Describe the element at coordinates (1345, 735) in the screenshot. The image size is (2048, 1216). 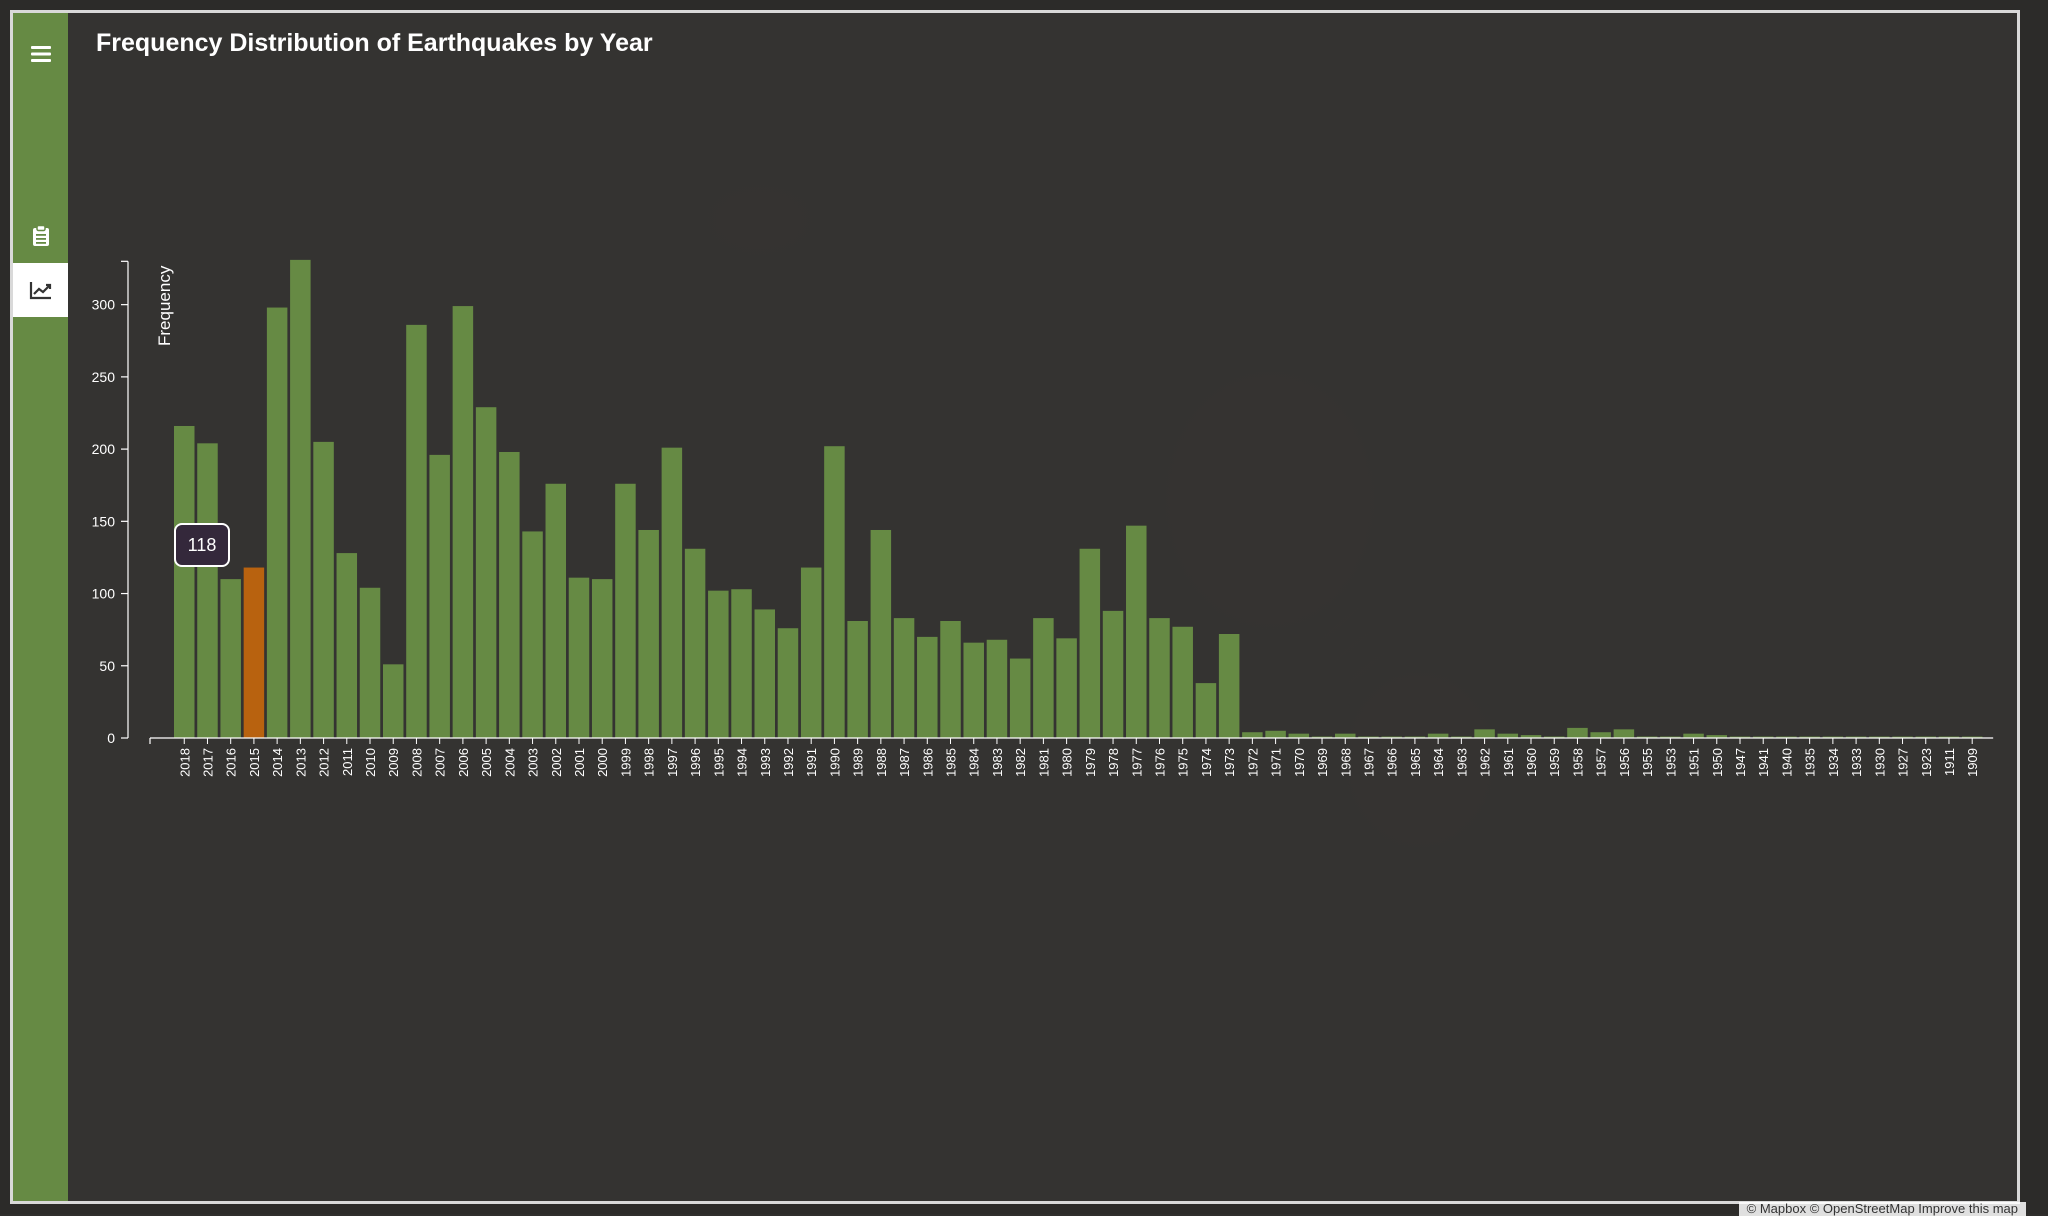
I see `bar-1968` at that location.